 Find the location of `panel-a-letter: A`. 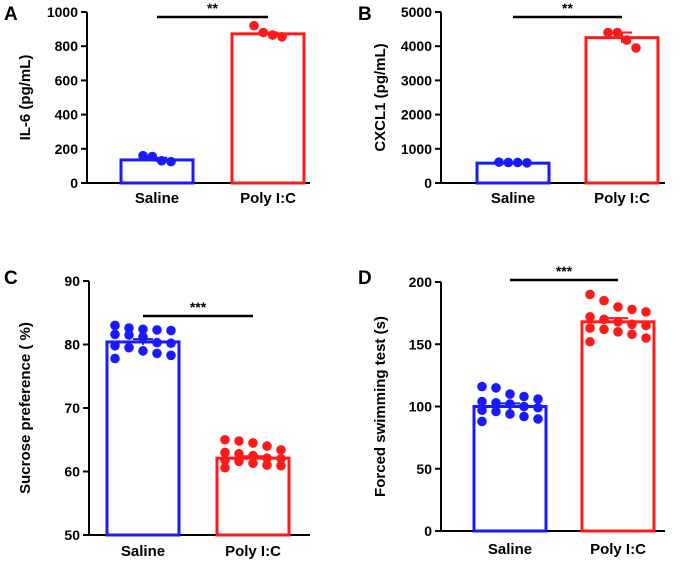

panel-a-letter: A is located at coordinates (11, 14).